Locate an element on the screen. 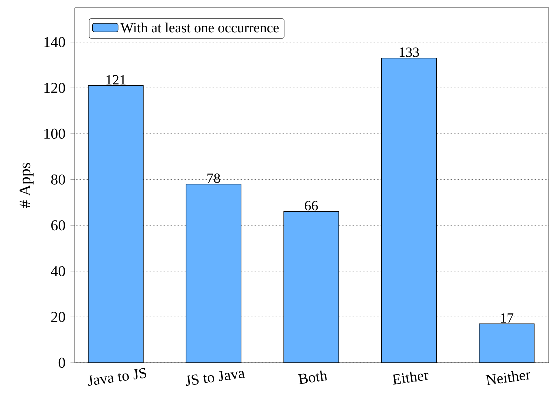  y-tick-label: 20 is located at coordinates (59, 317).